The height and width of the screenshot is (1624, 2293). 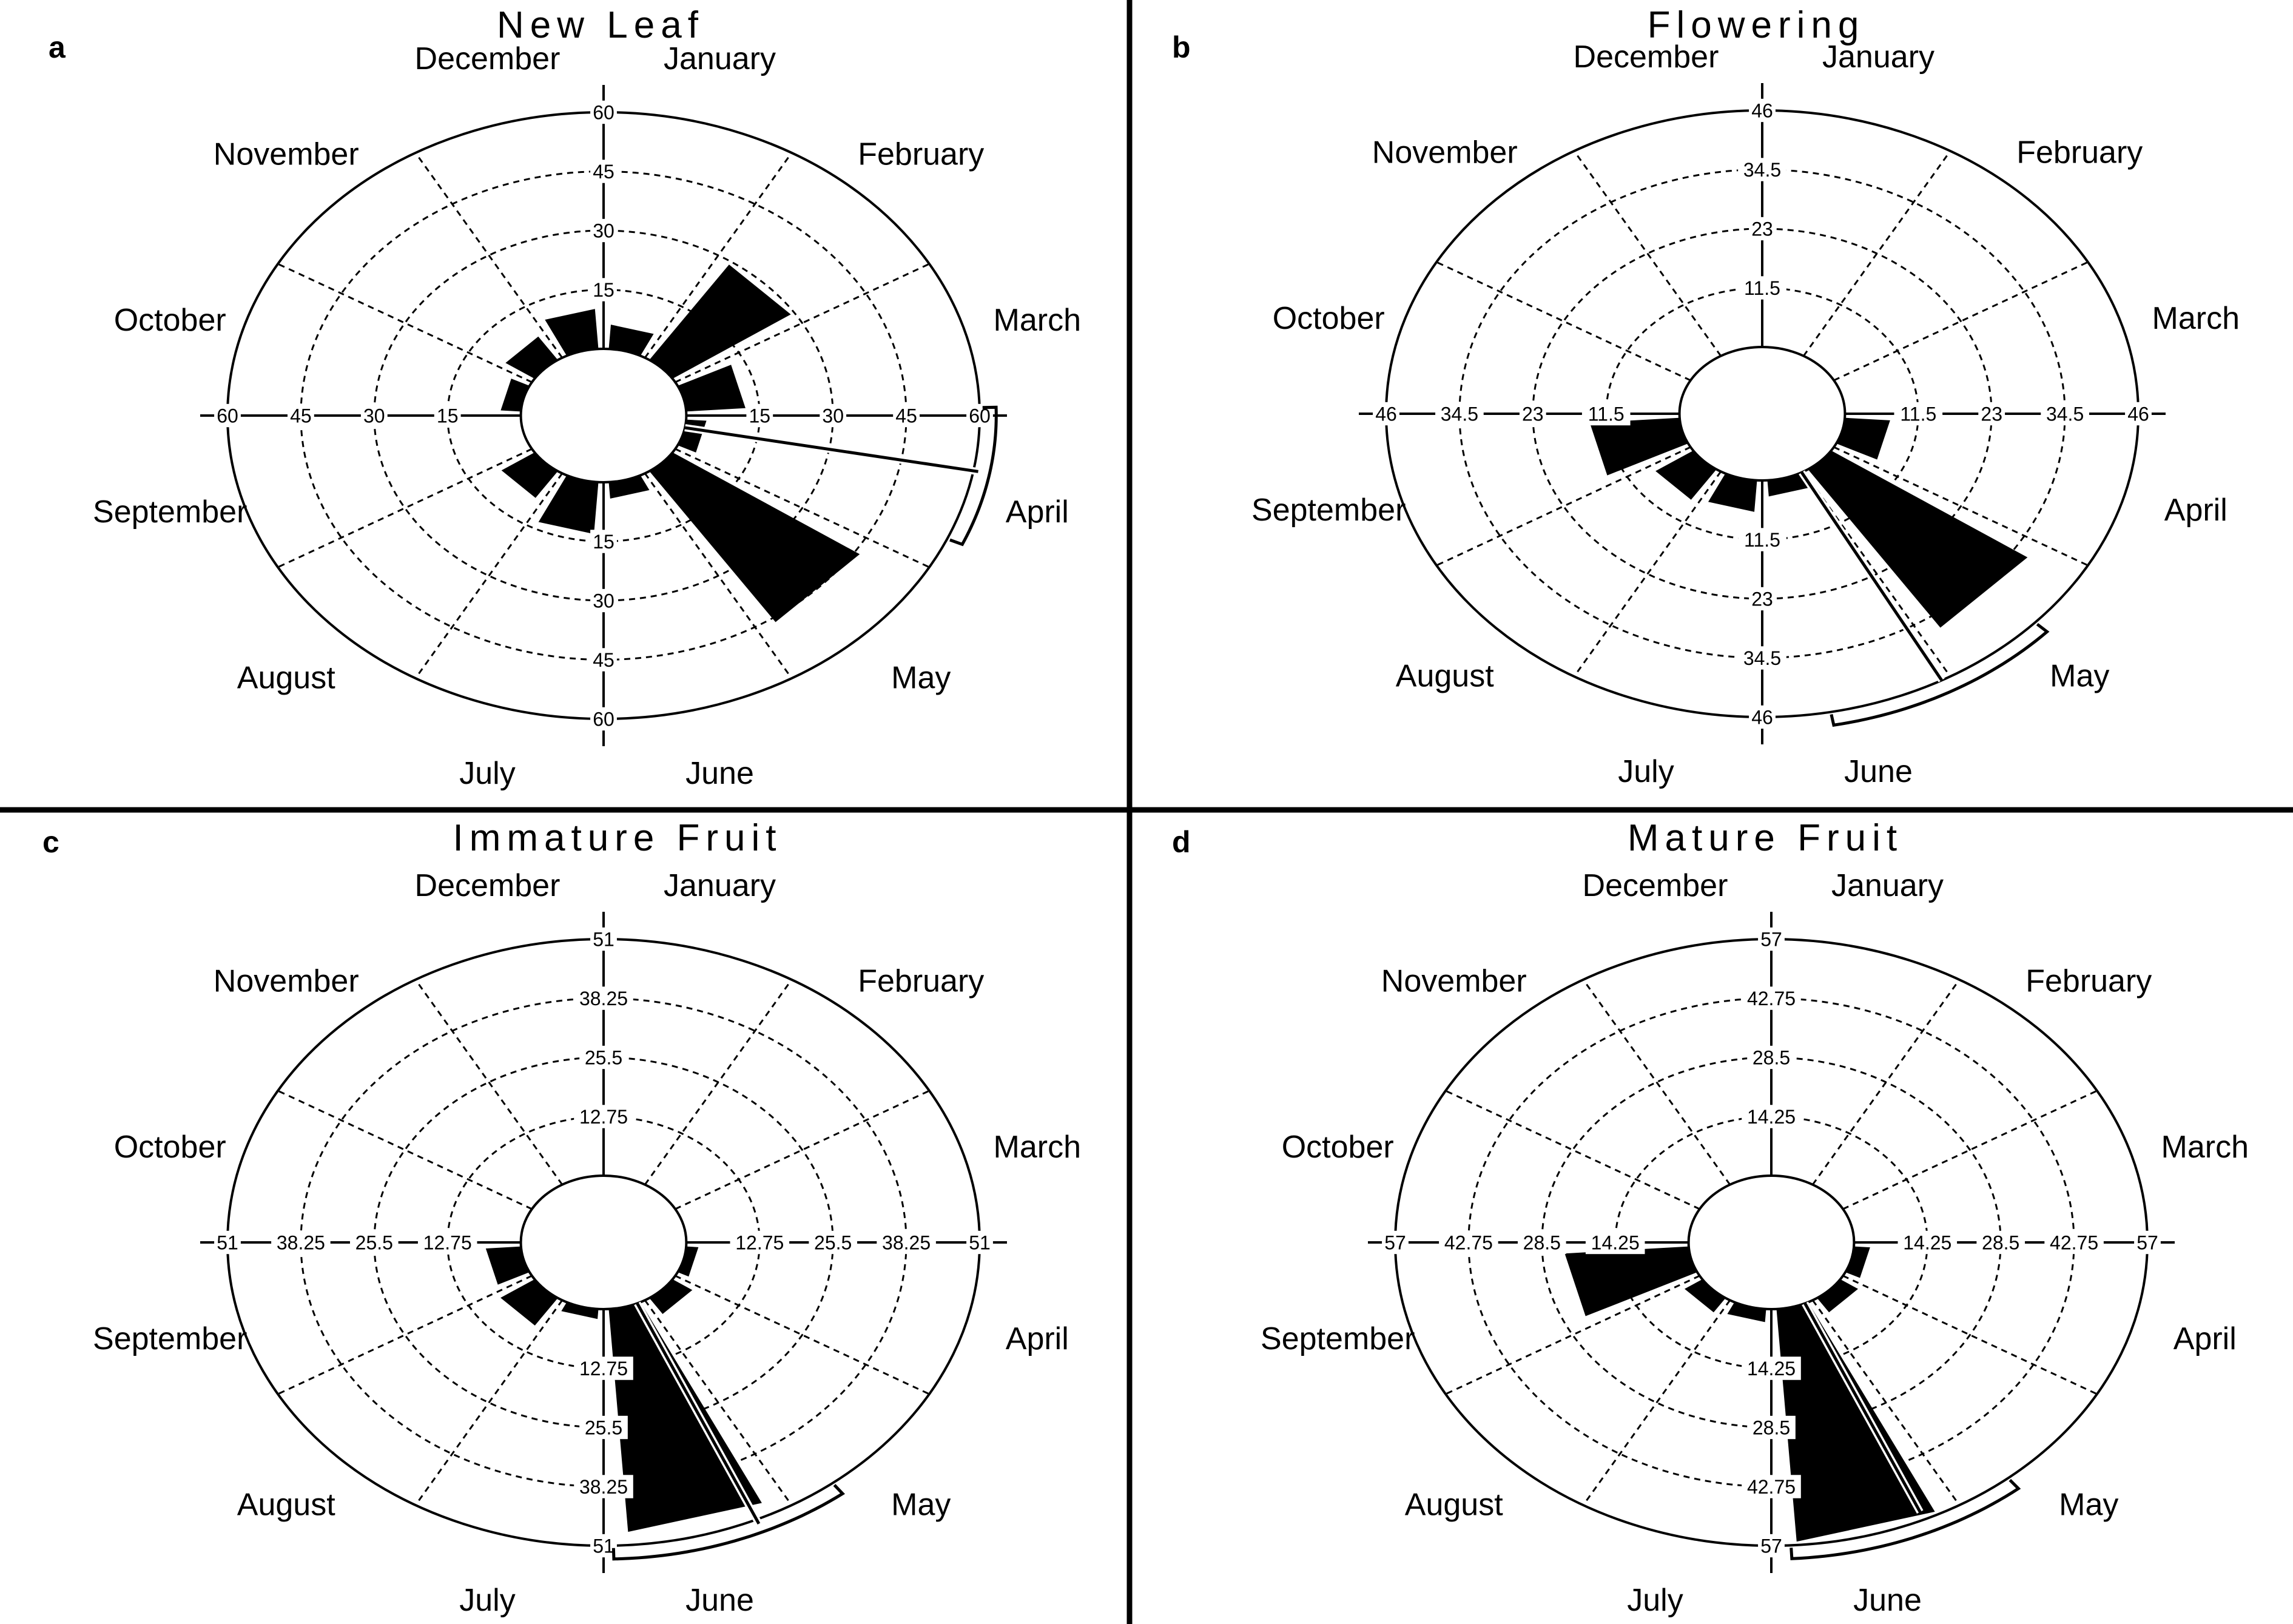 I want to click on tick-label: 34.5, so click(x=1459, y=414).